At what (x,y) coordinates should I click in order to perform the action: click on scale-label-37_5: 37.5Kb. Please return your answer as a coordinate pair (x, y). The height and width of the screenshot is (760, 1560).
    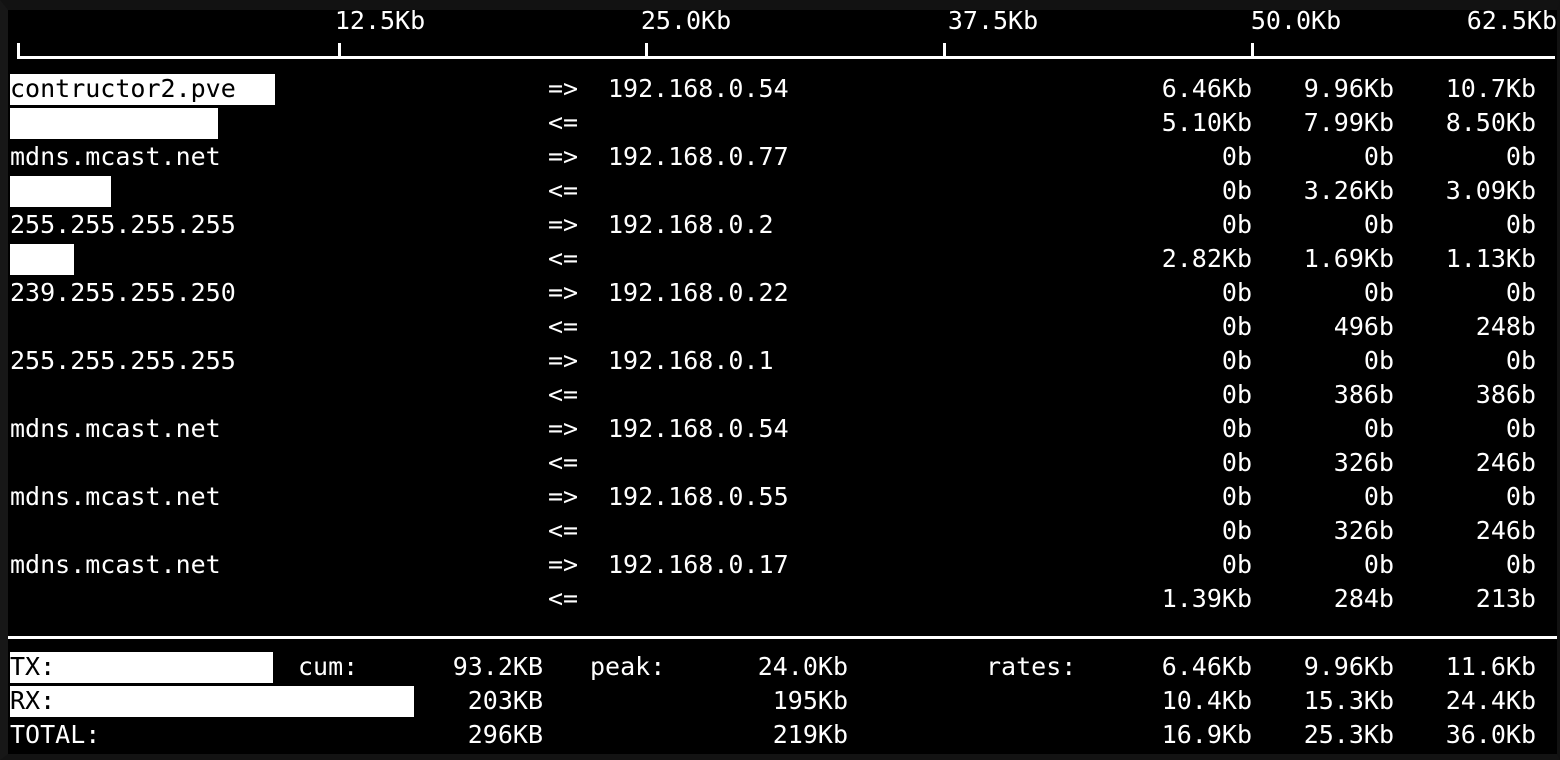
    Looking at the image, I should click on (993, 20).